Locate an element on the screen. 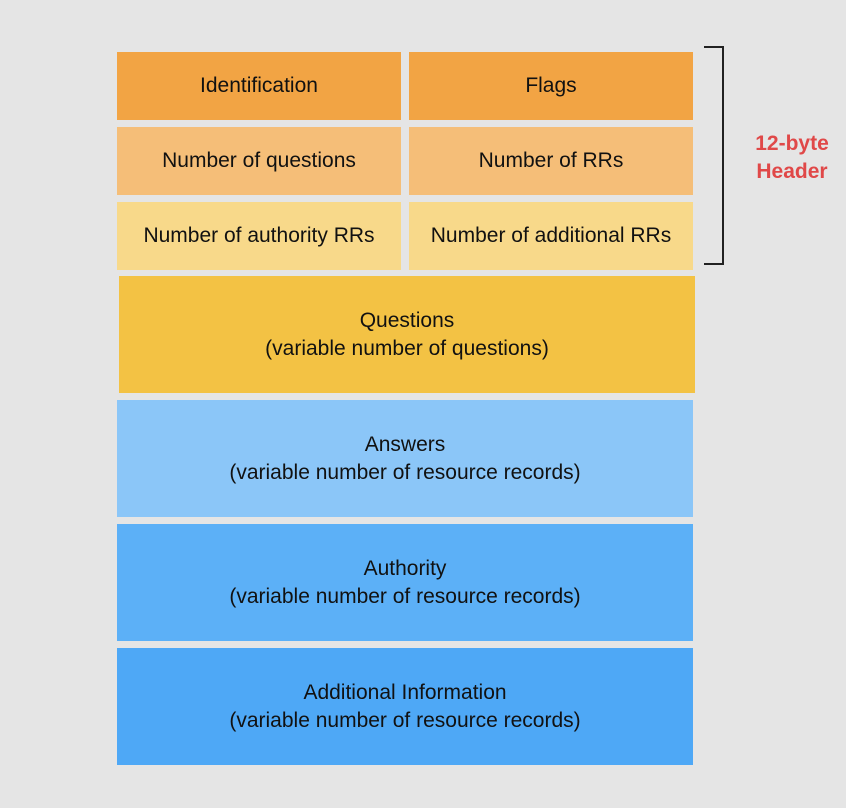 This screenshot has height=808, width=846. number-of-authority-rrs-label: Number of authority RRs is located at coordinates (259, 235).